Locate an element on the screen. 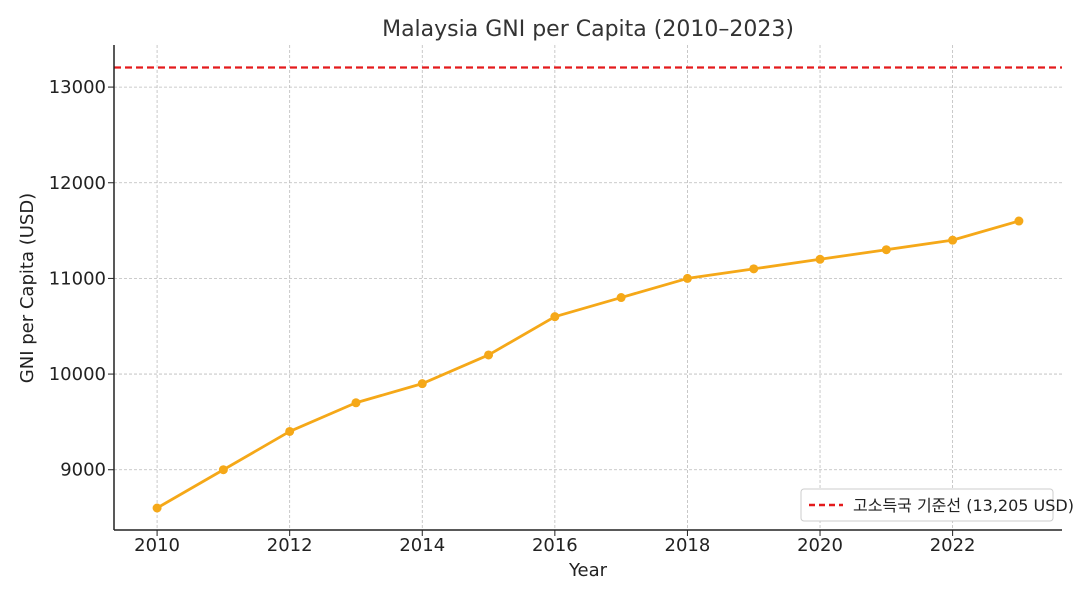  x-tick-label: 2022 is located at coordinates (953, 545).